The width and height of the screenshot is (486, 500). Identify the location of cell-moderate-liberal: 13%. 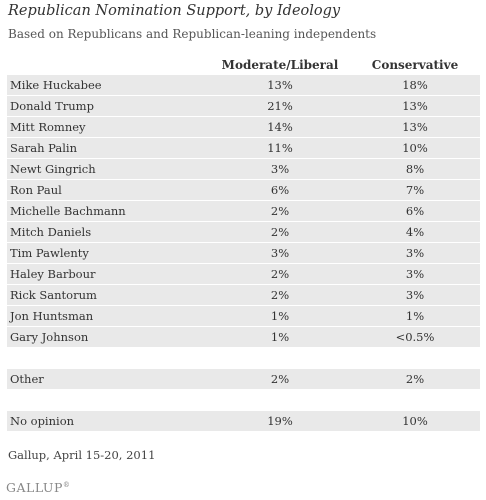
(280, 85).